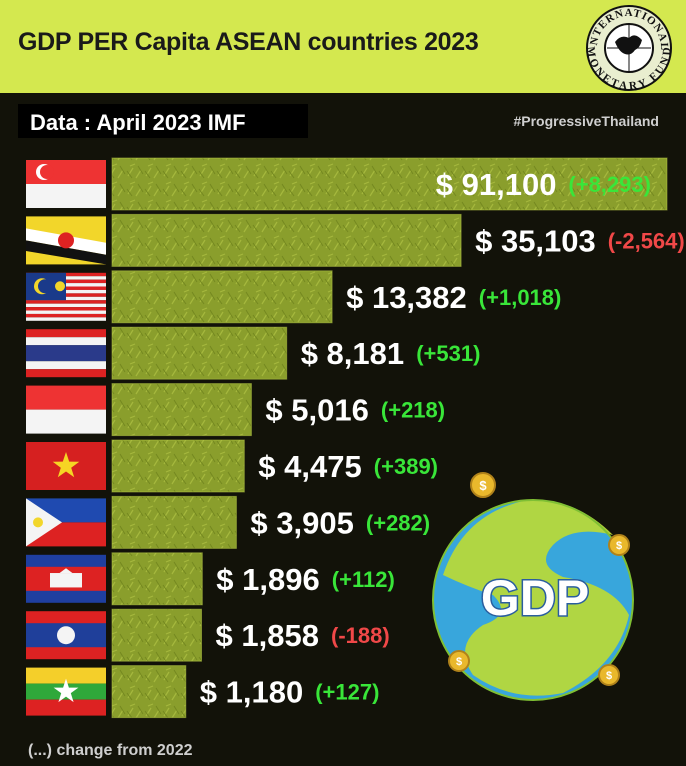  What do you see at coordinates (360, 635) in the screenshot?
I see `change-label: (-188)` at bounding box center [360, 635].